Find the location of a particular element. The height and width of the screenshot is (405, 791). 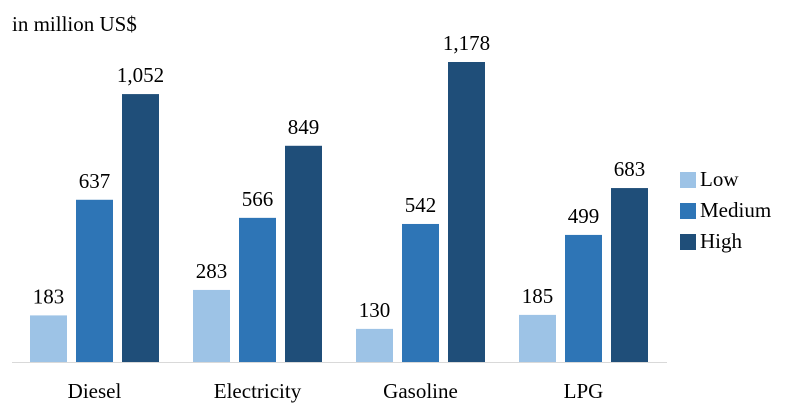

category-label-lpg: LPG is located at coordinates (584, 391).